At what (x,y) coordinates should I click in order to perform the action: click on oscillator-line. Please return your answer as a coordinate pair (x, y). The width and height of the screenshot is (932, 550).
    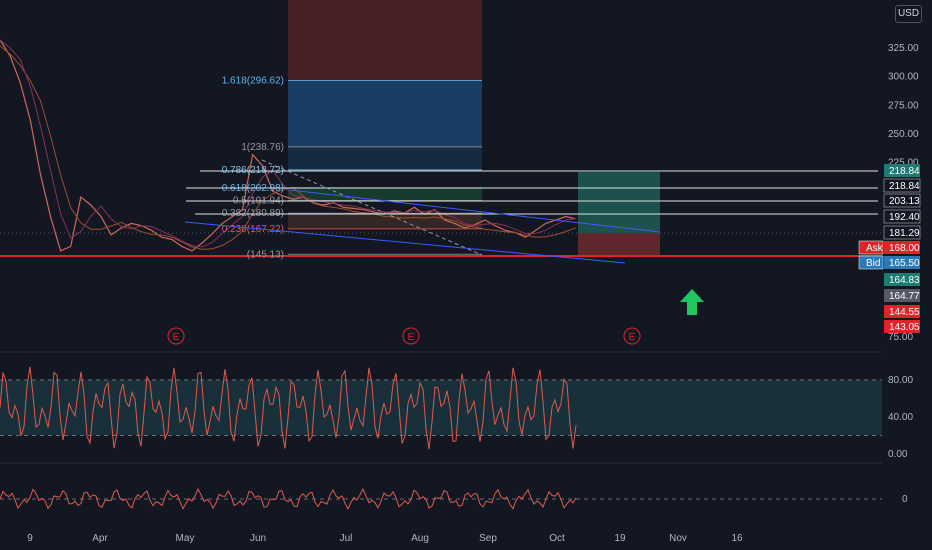
    Looking at the image, I should click on (288, 408).